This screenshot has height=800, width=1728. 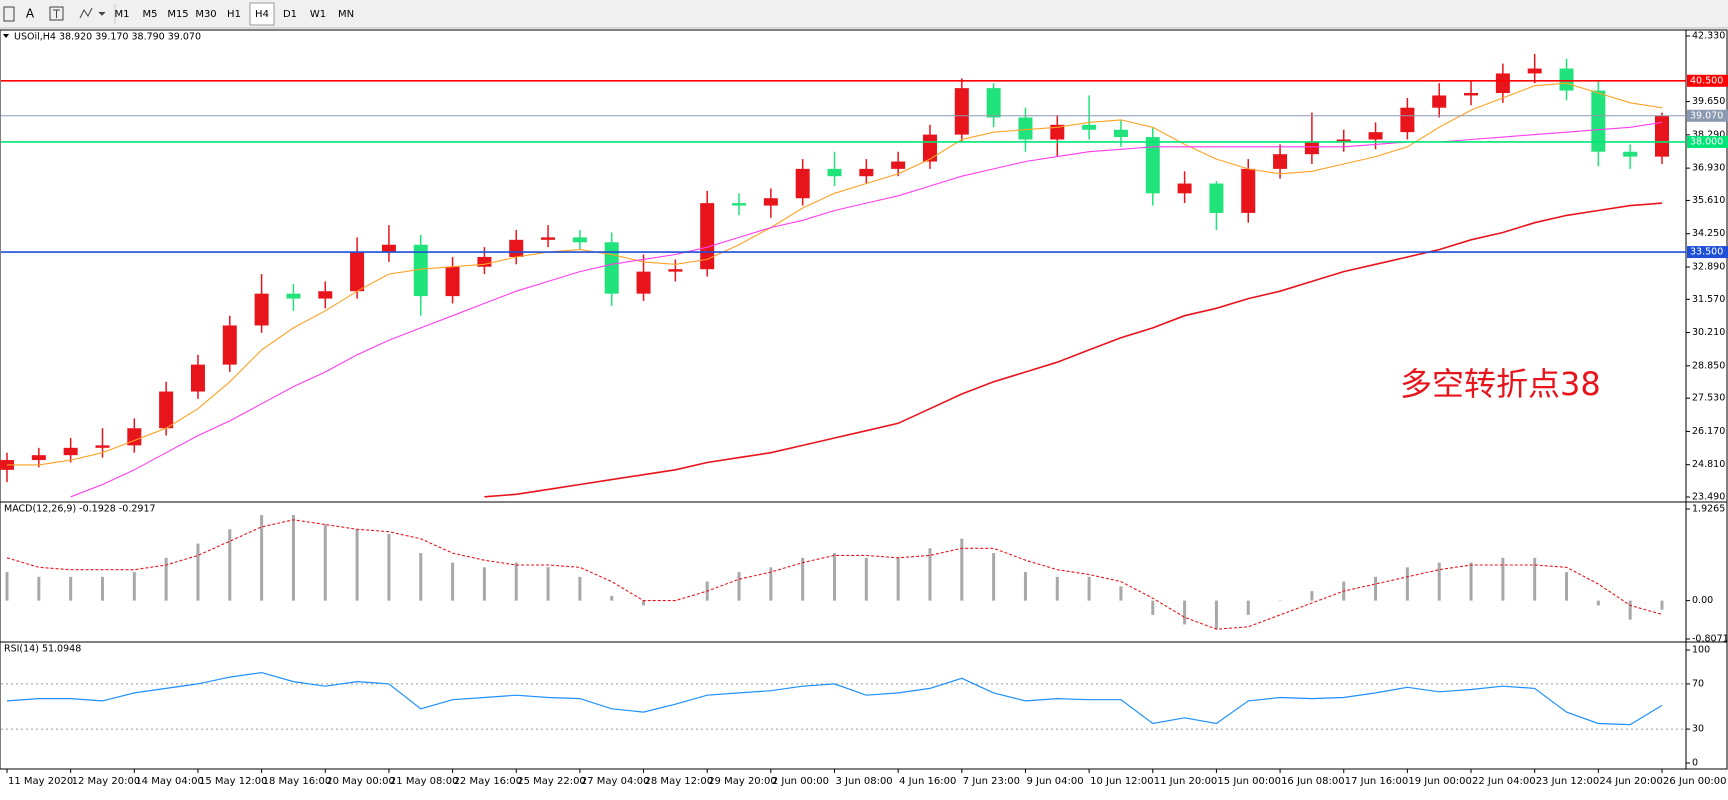 What do you see at coordinates (1702, 600) in the screenshot?
I see `y-tick-label: 0.00` at bounding box center [1702, 600].